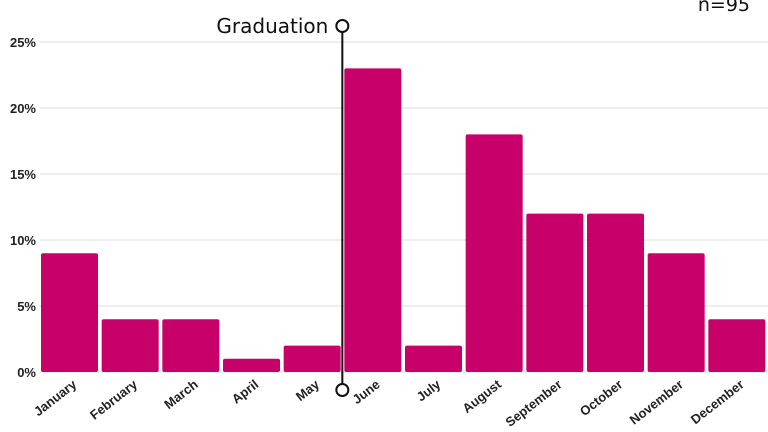  I want to click on x-tick-label: November, so click(656, 402).